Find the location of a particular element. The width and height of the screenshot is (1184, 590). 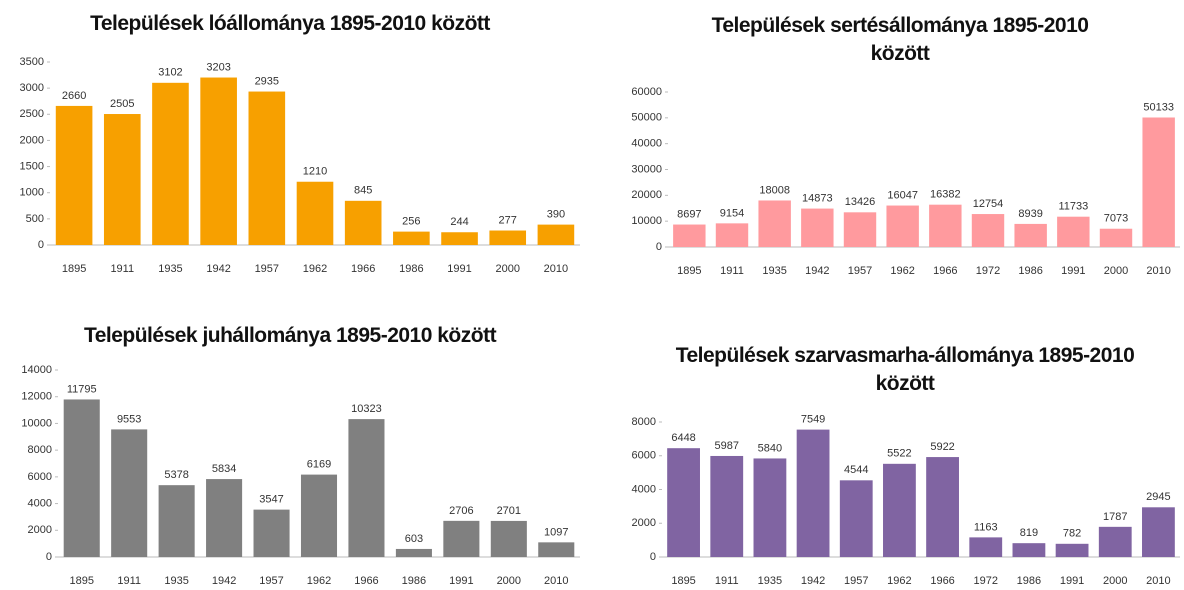

data-label: 9154 is located at coordinates (732, 213).